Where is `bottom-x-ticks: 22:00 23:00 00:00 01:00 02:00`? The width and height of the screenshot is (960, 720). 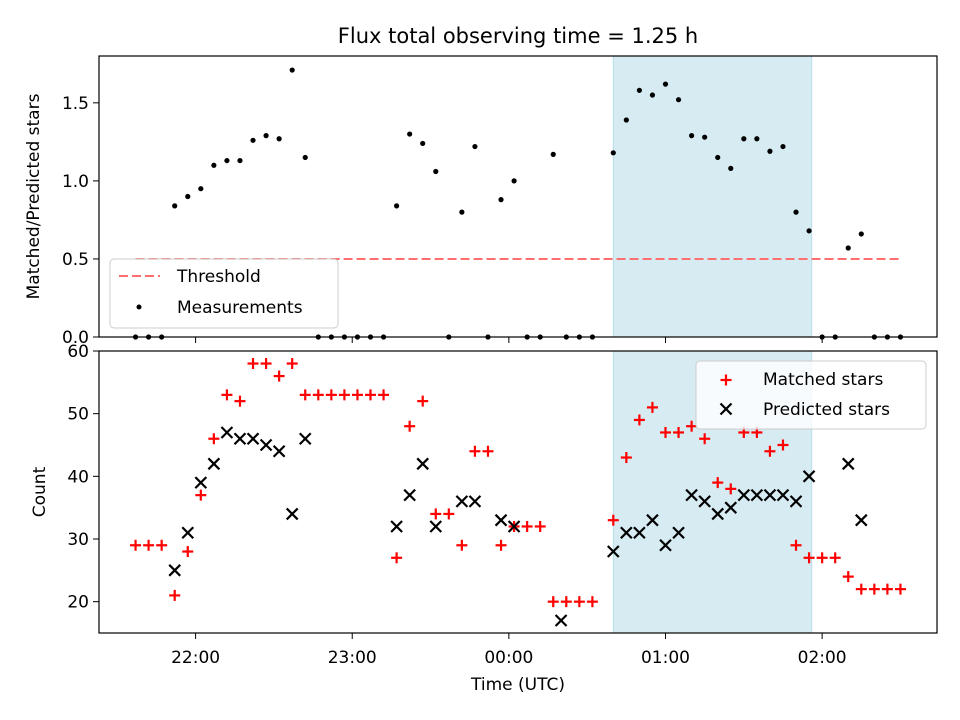 bottom-x-ticks: 22:00 23:00 00:00 01:00 02:00 is located at coordinates (509, 650).